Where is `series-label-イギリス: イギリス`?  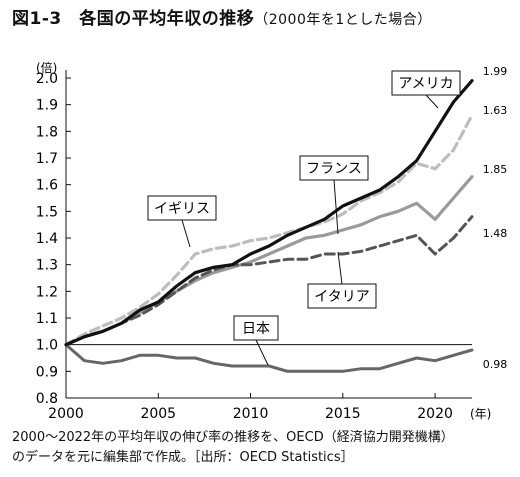 series-label-イギリス: イギリス is located at coordinates (182, 209).